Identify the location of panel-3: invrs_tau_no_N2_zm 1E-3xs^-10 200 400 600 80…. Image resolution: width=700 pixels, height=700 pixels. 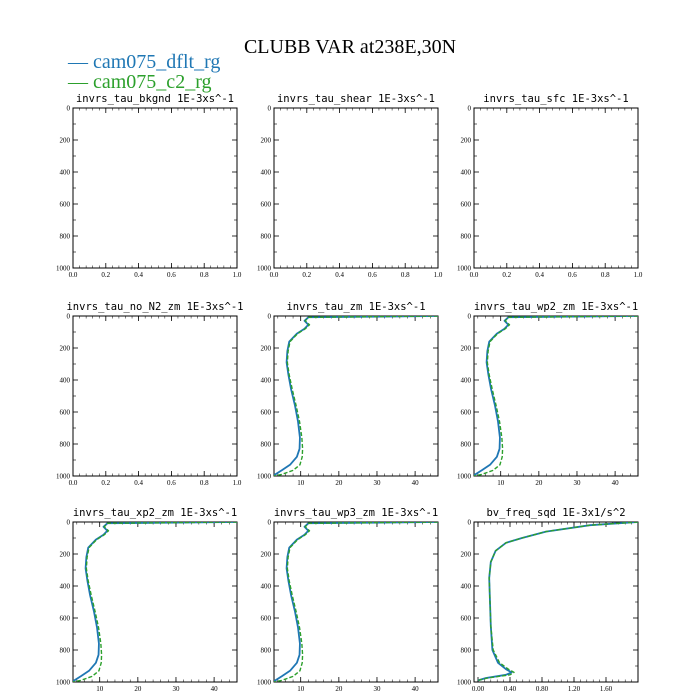
(150, 394).